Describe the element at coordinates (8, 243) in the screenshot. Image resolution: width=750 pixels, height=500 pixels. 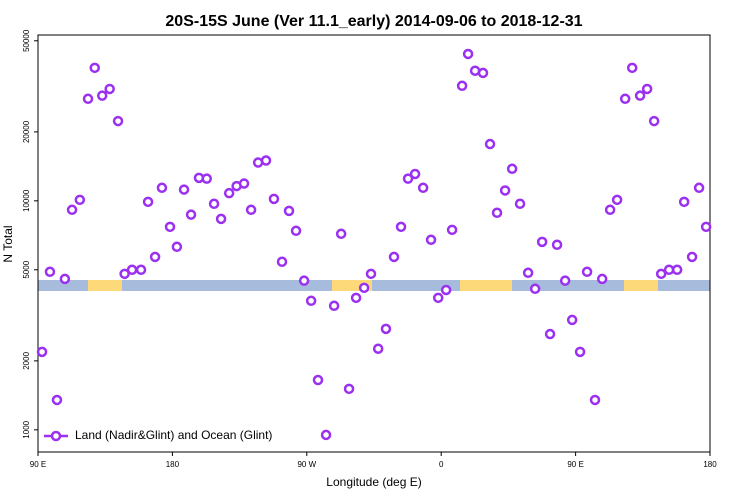
I see `y-axis-label: N Total` at that location.